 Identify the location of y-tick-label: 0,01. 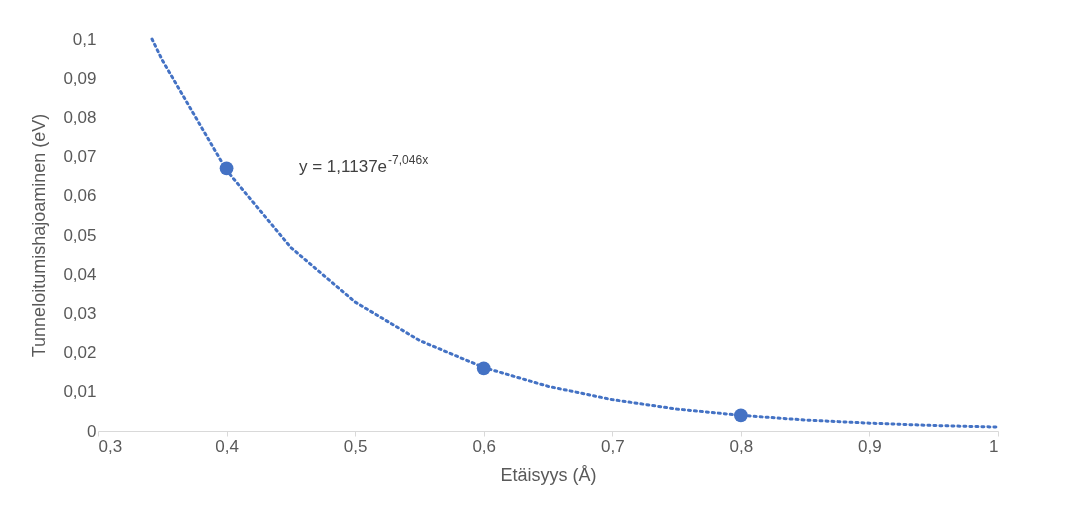
(80, 392).